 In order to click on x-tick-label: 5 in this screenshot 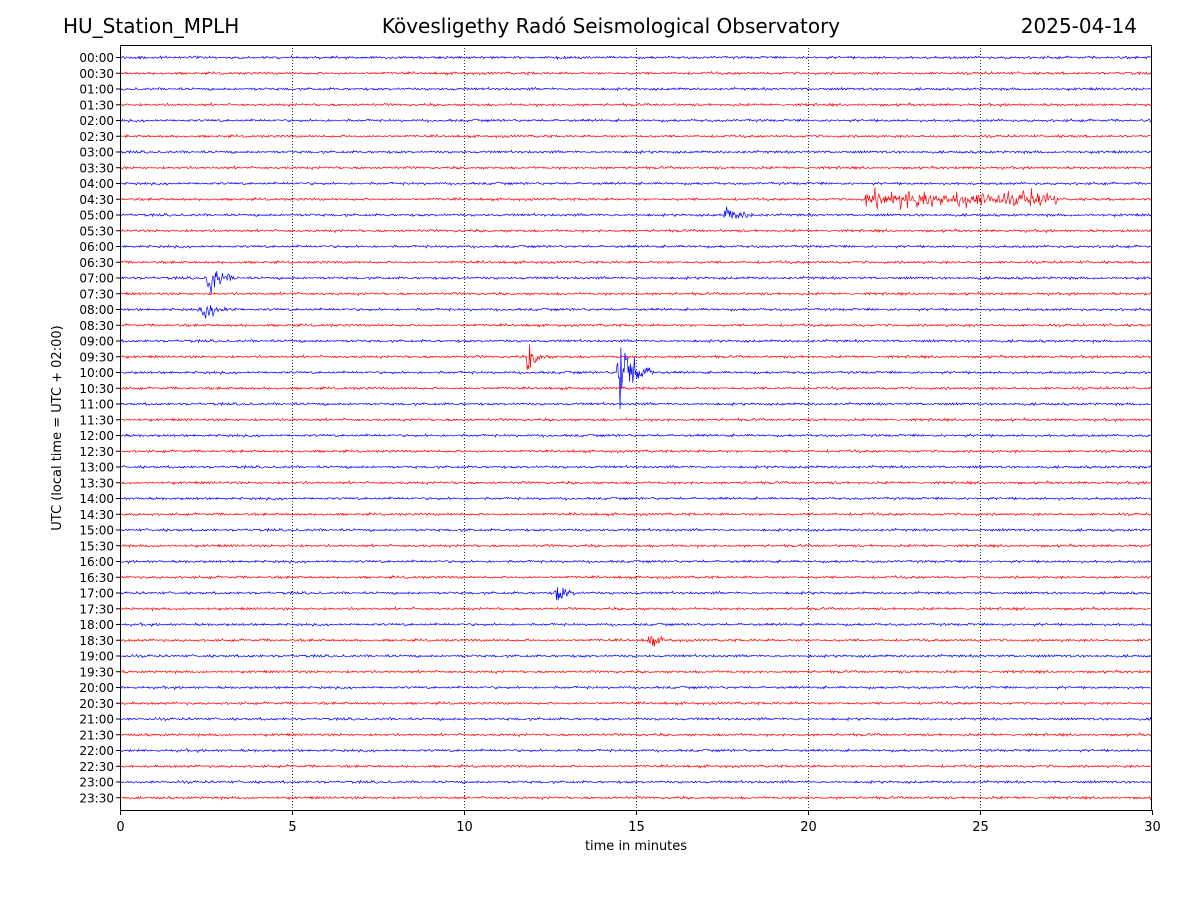, I will do `click(292, 827)`.